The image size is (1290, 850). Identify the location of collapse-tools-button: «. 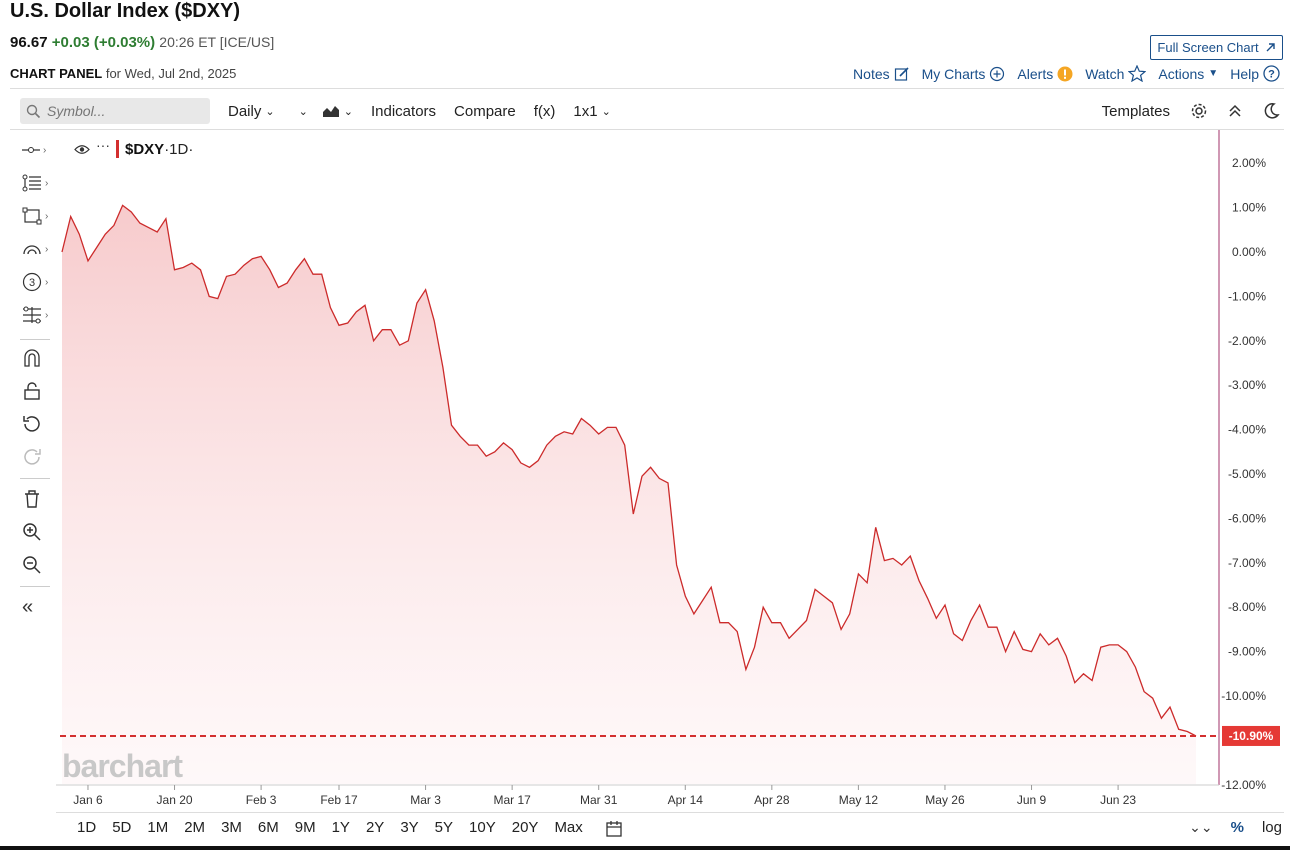
(34, 607).